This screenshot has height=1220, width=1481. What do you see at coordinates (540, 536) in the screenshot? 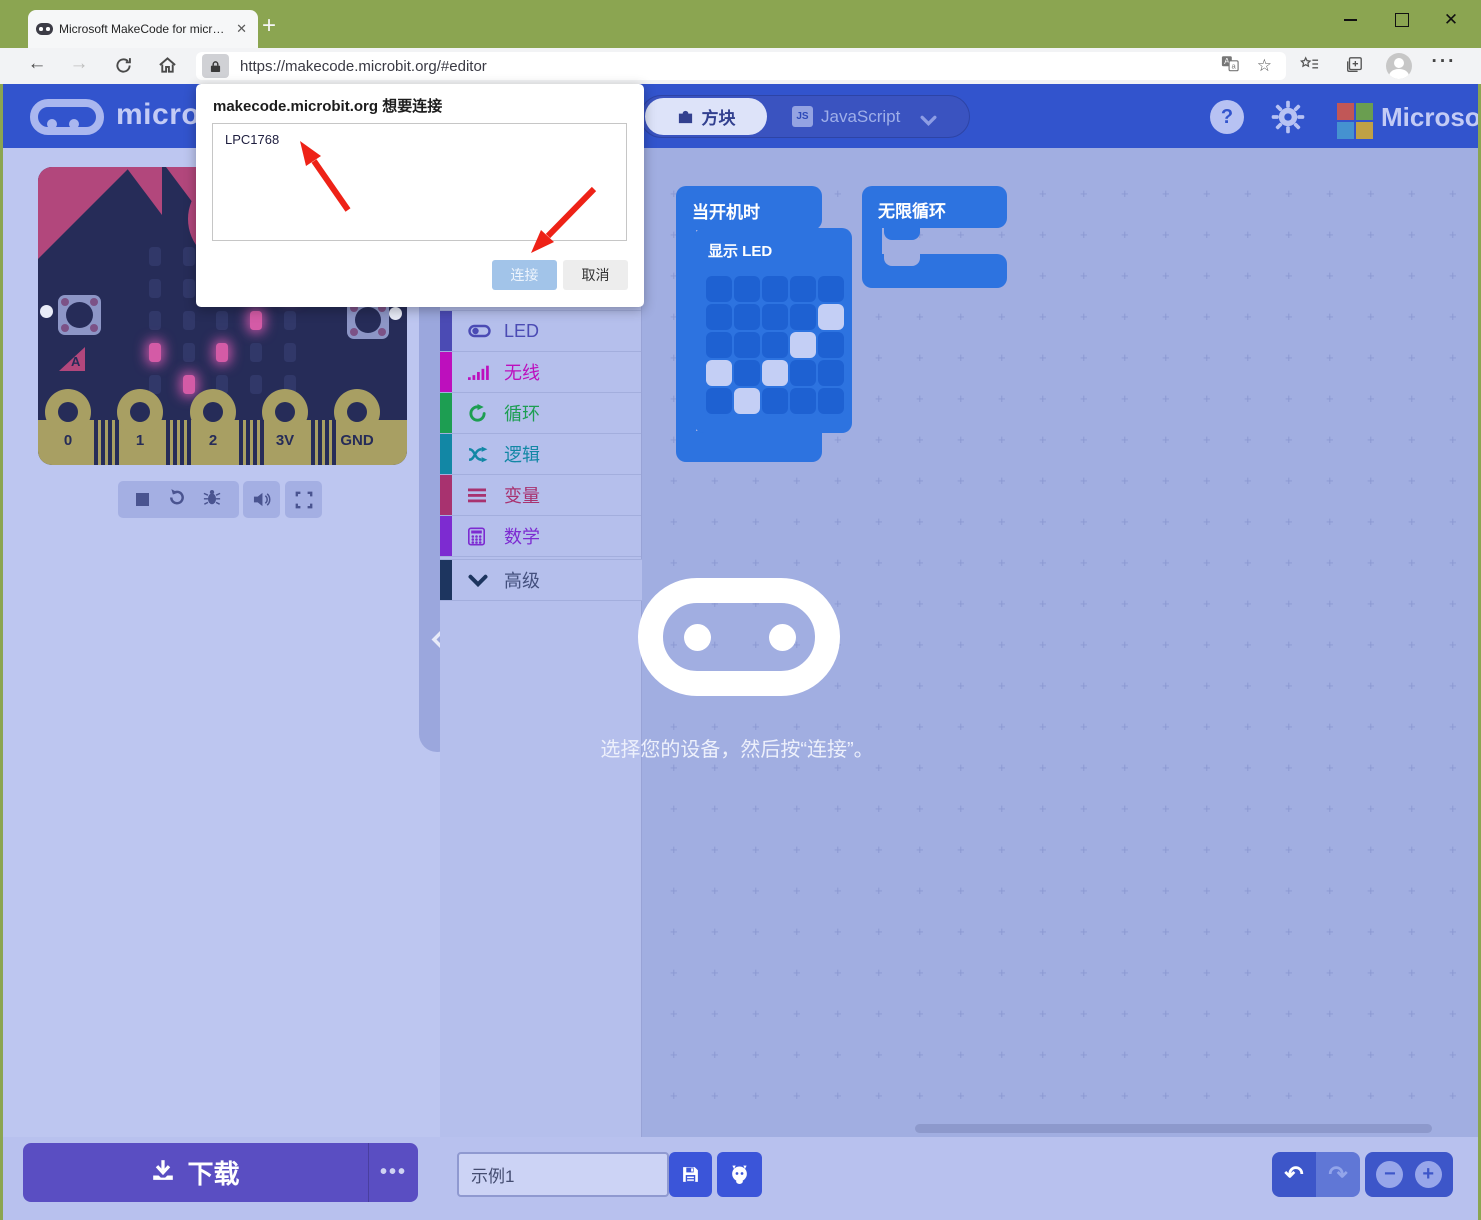
I see `toolbox-category-math: 数学` at bounding box center [540, 536].